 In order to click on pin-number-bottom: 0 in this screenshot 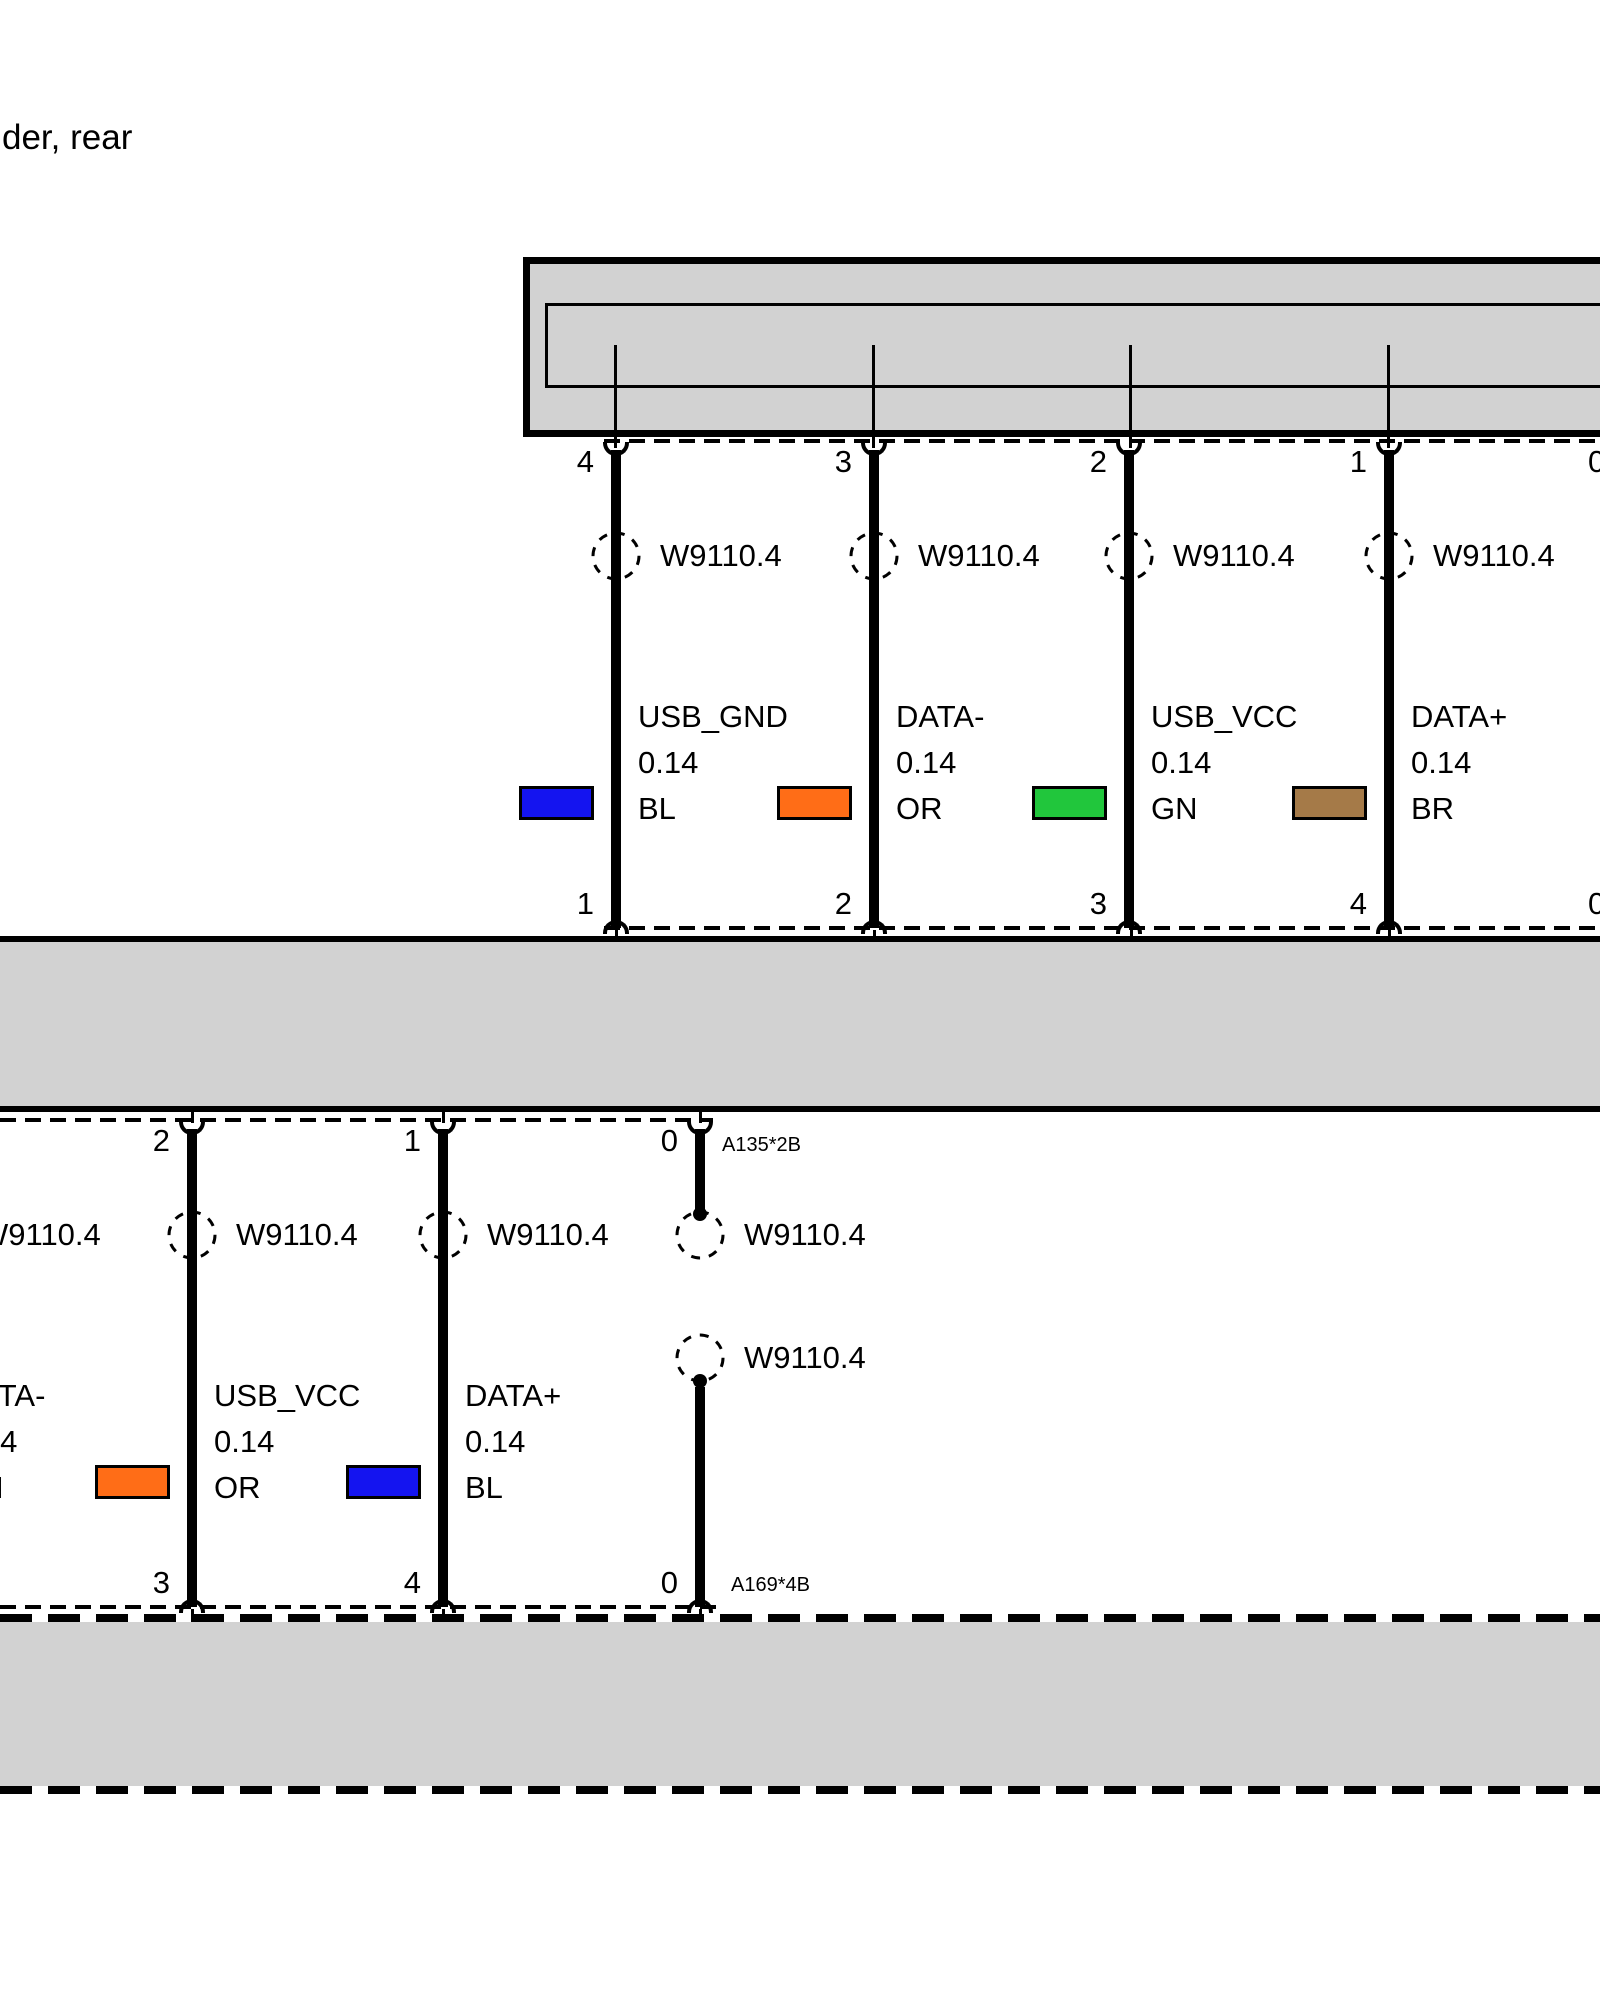, I will do `click(669, 1582)`.